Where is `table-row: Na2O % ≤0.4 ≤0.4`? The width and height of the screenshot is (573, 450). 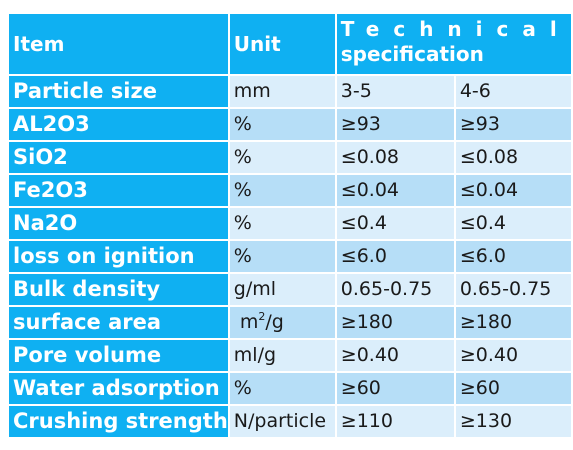 table-row: Na2O % ≤0.4 ≤0.4 is located at coordinates (290, 223).